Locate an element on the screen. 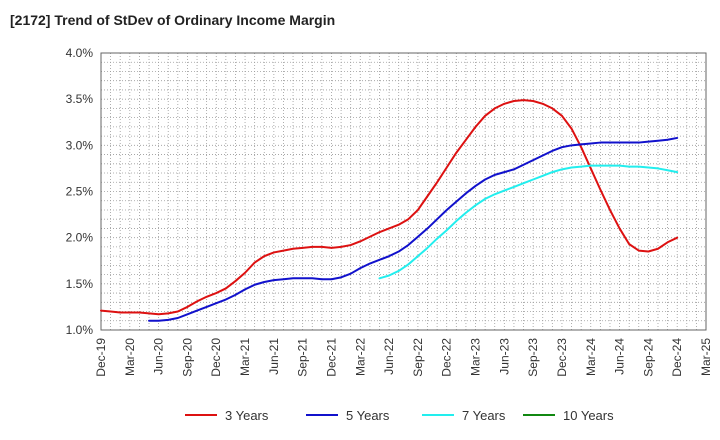 The image size is (720, 440). x-tick-label: Sep-23 is located at coordinates (533, 357).